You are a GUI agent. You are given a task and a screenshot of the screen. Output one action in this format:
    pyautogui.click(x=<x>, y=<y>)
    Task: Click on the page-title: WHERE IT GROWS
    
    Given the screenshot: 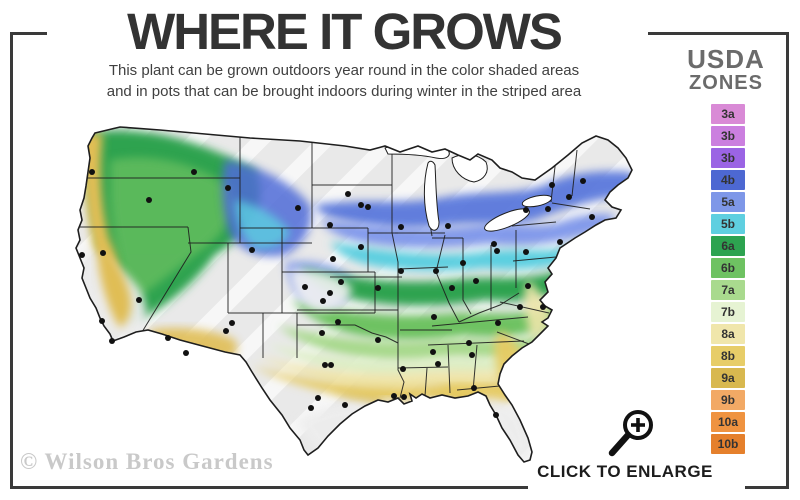 What is the action you would take?
    pyautogui.click(x=345, y=31)
    